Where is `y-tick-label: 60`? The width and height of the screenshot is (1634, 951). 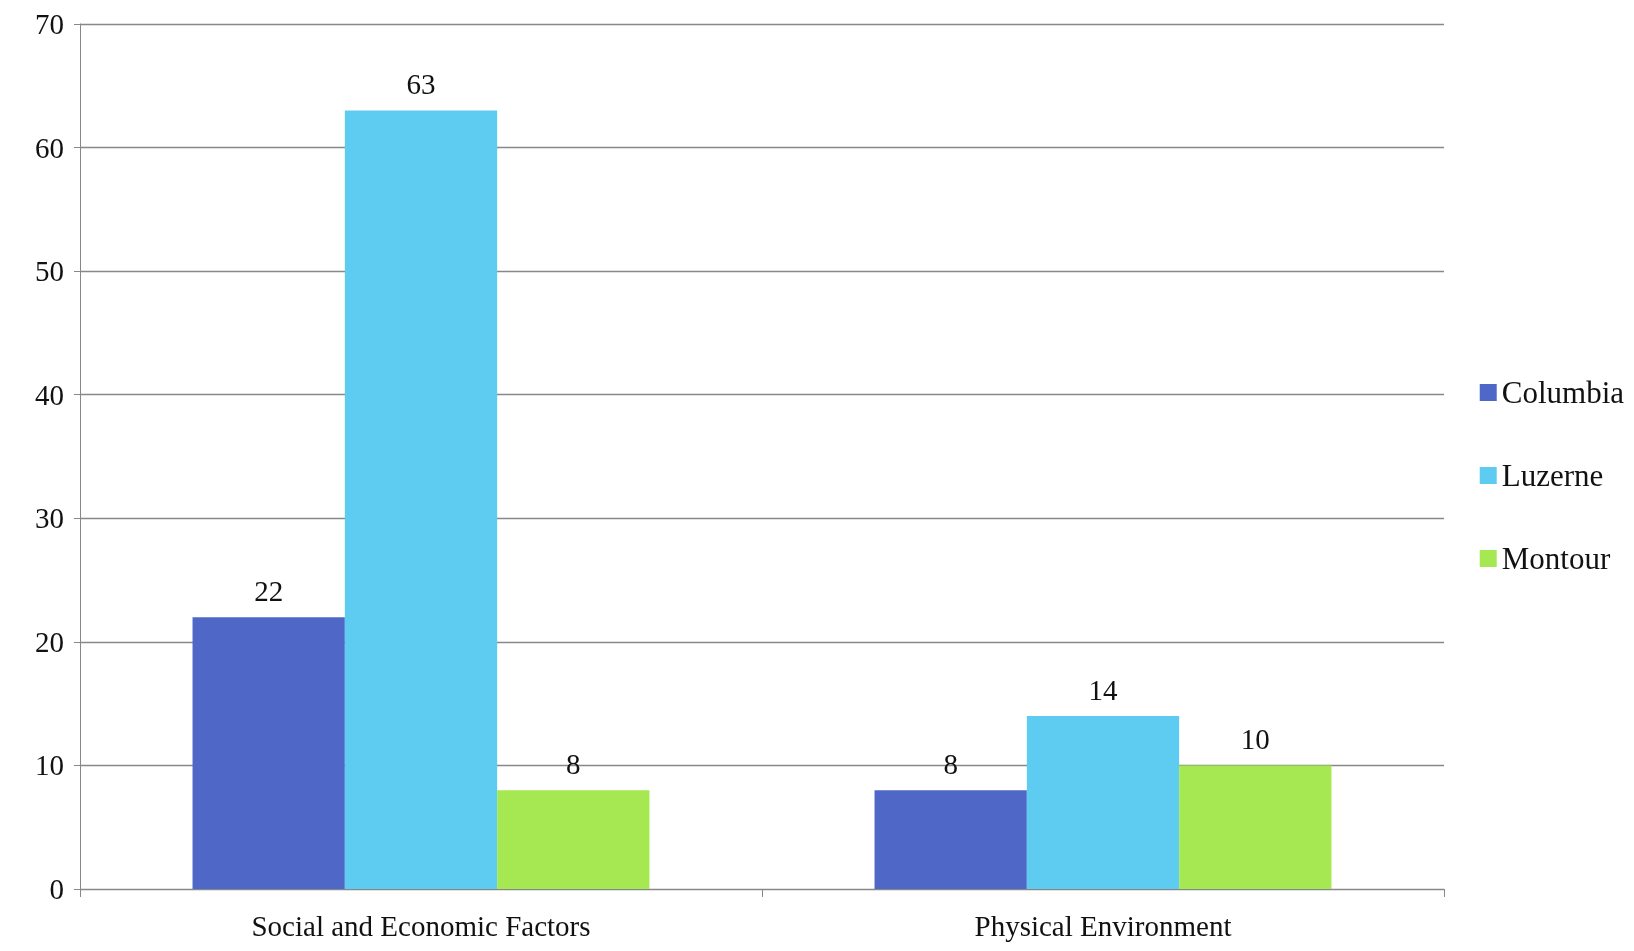
y-tick-label: 60 is located at coordinates (49, 147).